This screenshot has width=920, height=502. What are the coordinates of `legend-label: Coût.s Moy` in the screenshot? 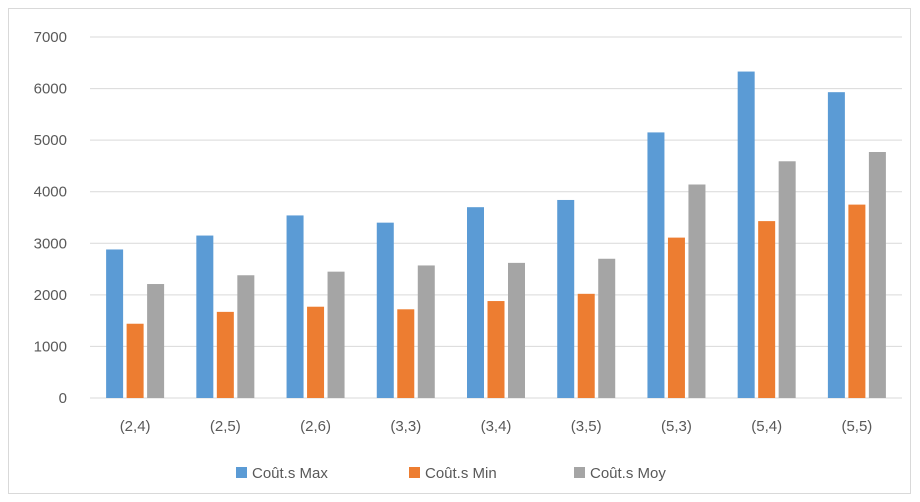 It's located at (628, 473).